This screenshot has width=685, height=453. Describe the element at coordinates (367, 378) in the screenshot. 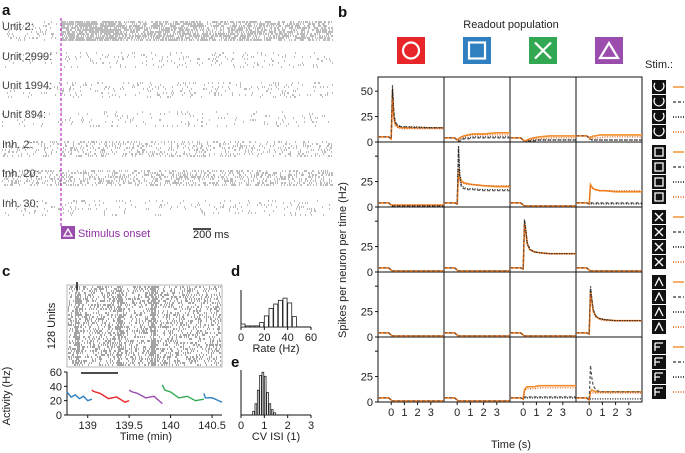

I see `ytick-label: 25` at that location.